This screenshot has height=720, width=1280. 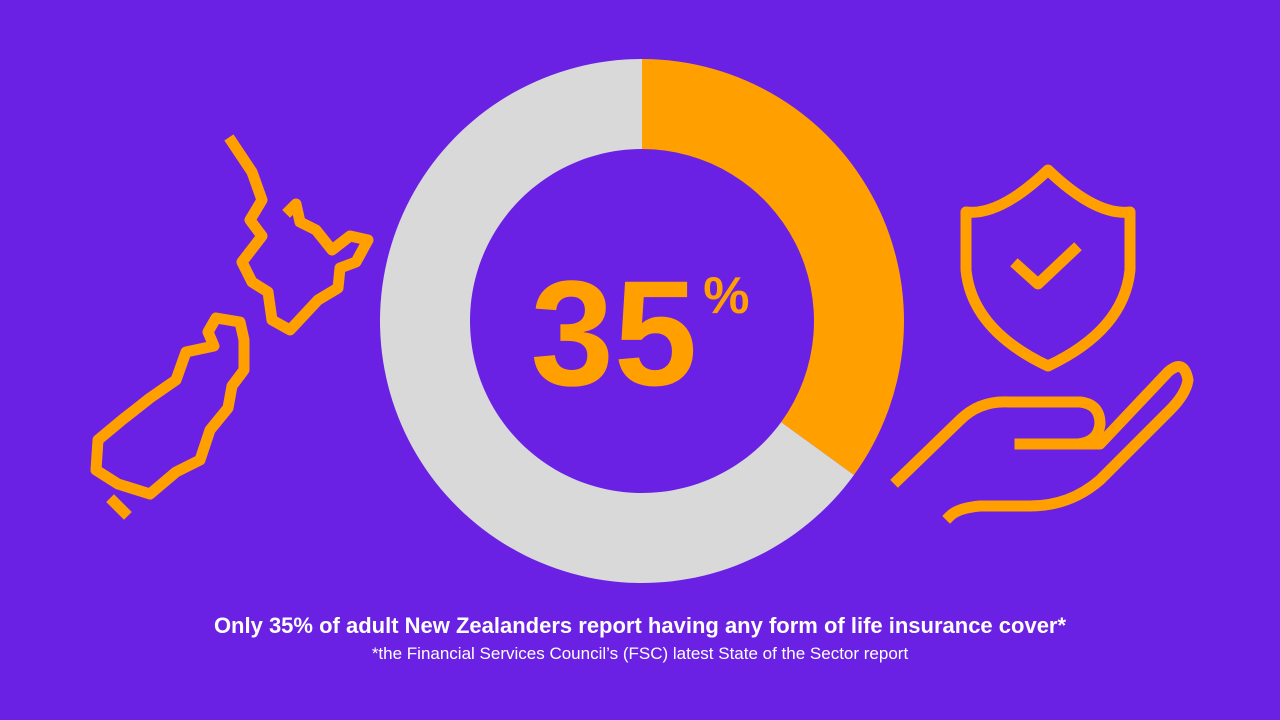 What do you see at coordinates (1042, 344) in the screenshot?
I see `insurance-icon` at bounding box center [1042, 344].